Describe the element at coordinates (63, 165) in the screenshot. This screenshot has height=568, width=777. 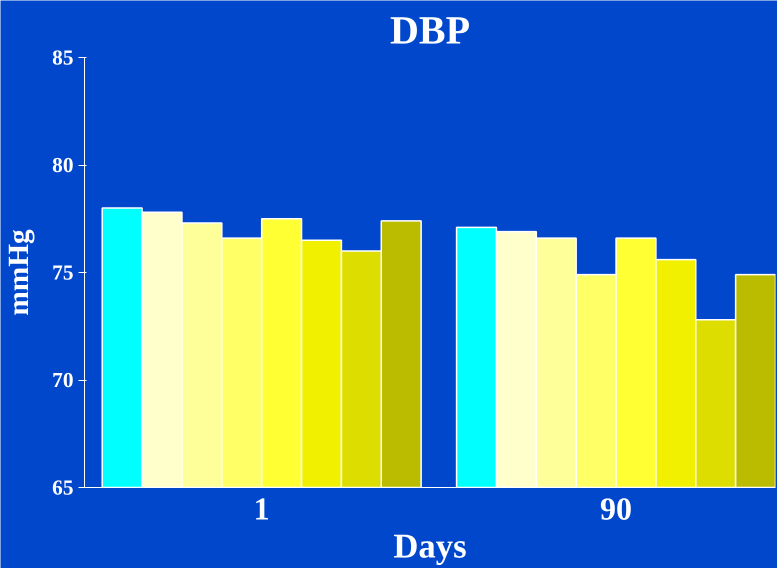
I see `y-tick-label: 80` at that location.